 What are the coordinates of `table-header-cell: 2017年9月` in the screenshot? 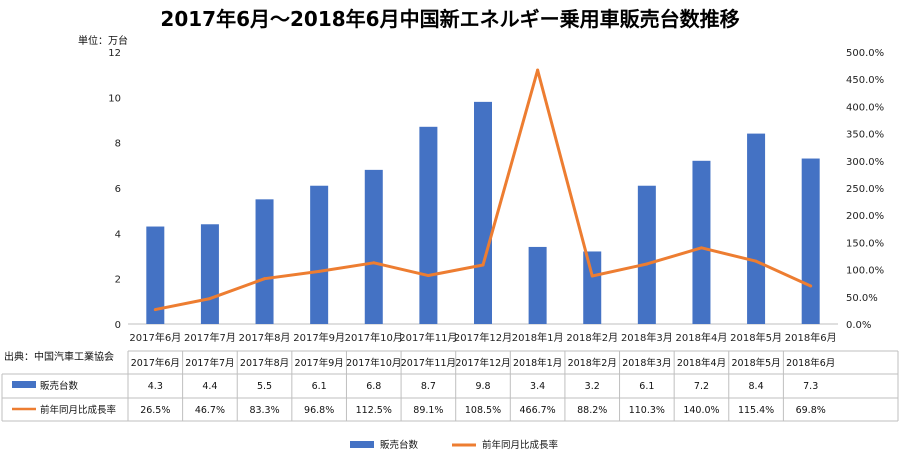 It's located at (319, 363).